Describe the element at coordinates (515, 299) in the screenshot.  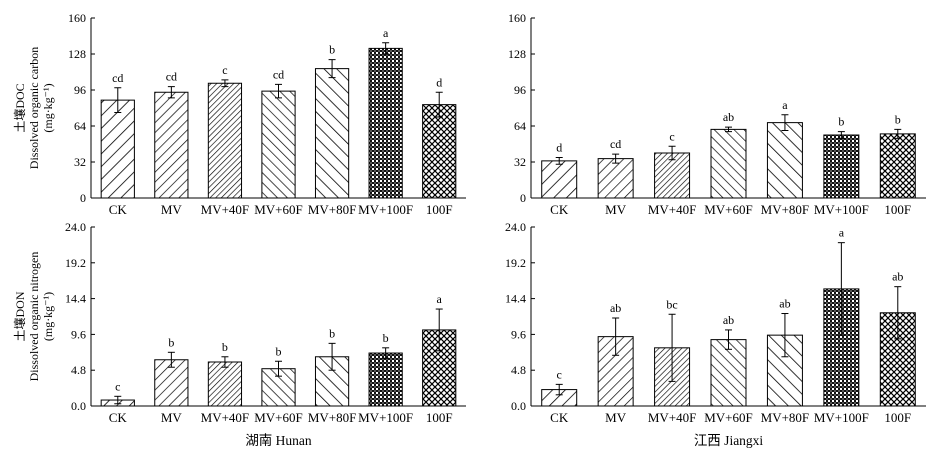
I see `y-tick-label: 14.4` at that location.